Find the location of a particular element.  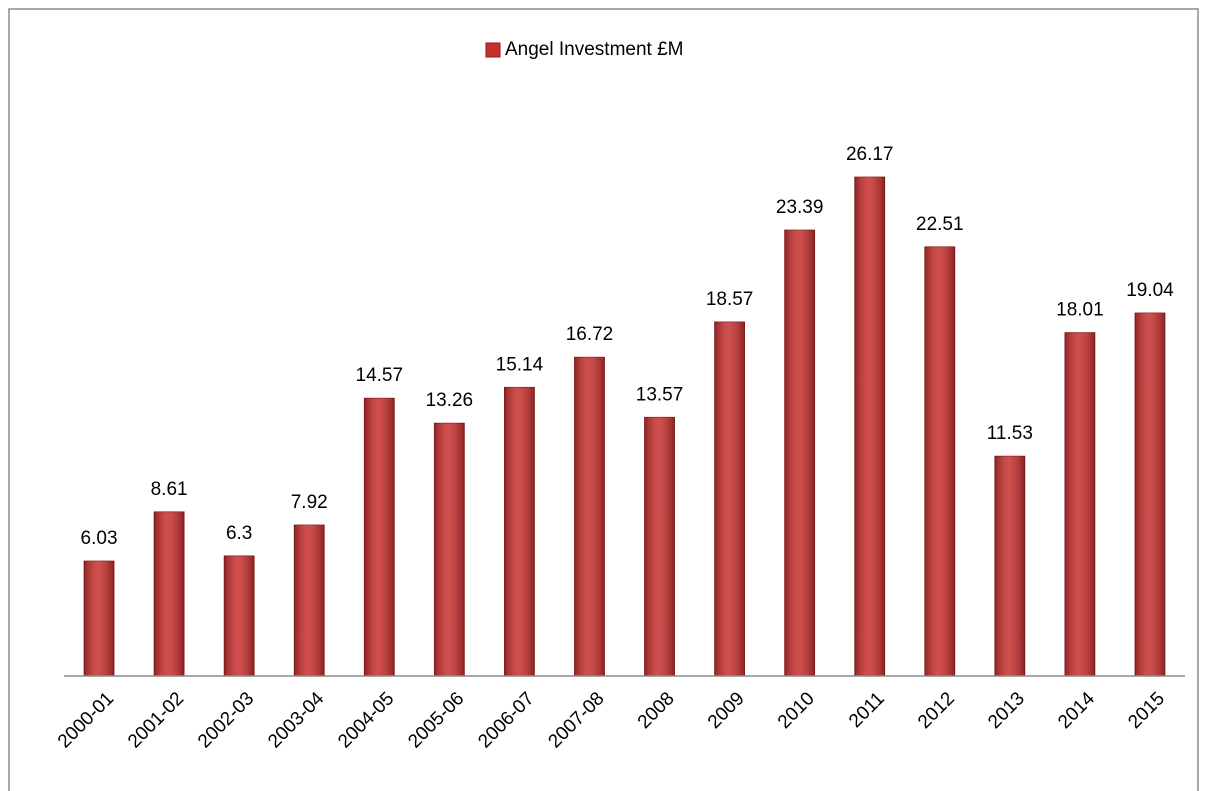

data-label: 6.03 is located at coordinates (99, 538).